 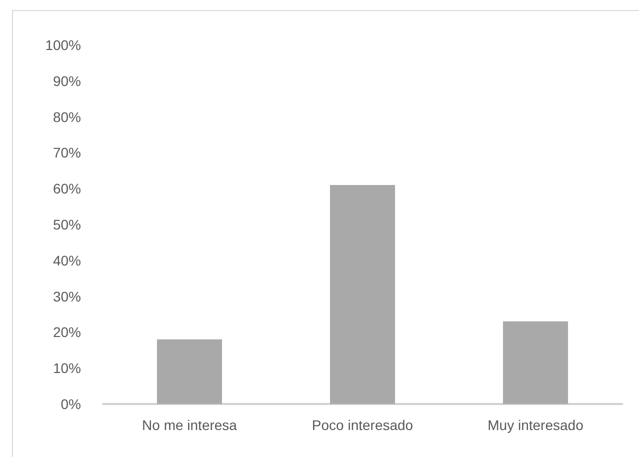 What do you see at coordinates (70, 404) in the screenshot?
I see `y-tick-label: 0%` at bounding box center [70, 404].